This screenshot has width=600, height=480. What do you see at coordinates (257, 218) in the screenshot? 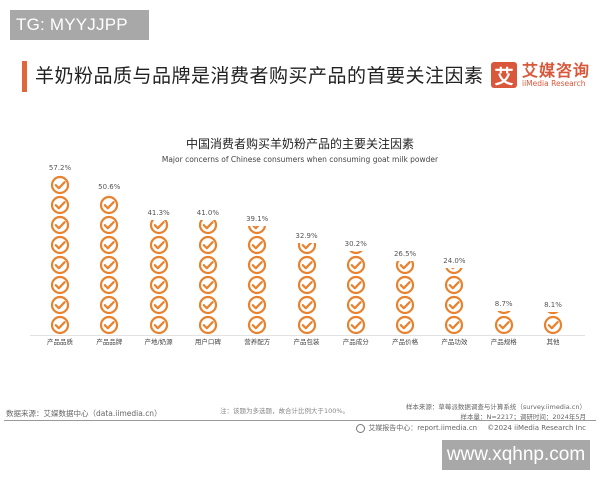
I see `value-label: 39.1%` at bounding box center [257, 218].